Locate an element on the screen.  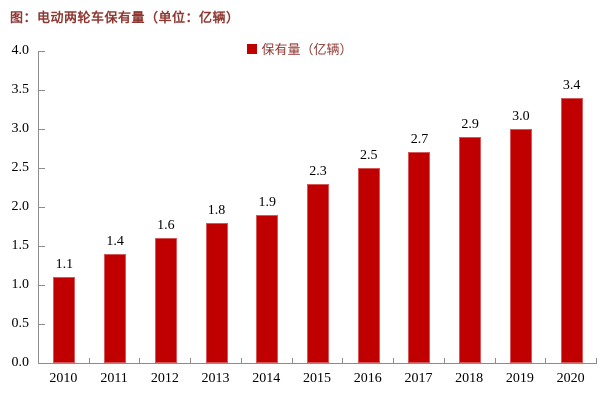
x-tick-label: 2019 is located at coordinates (519, 378).